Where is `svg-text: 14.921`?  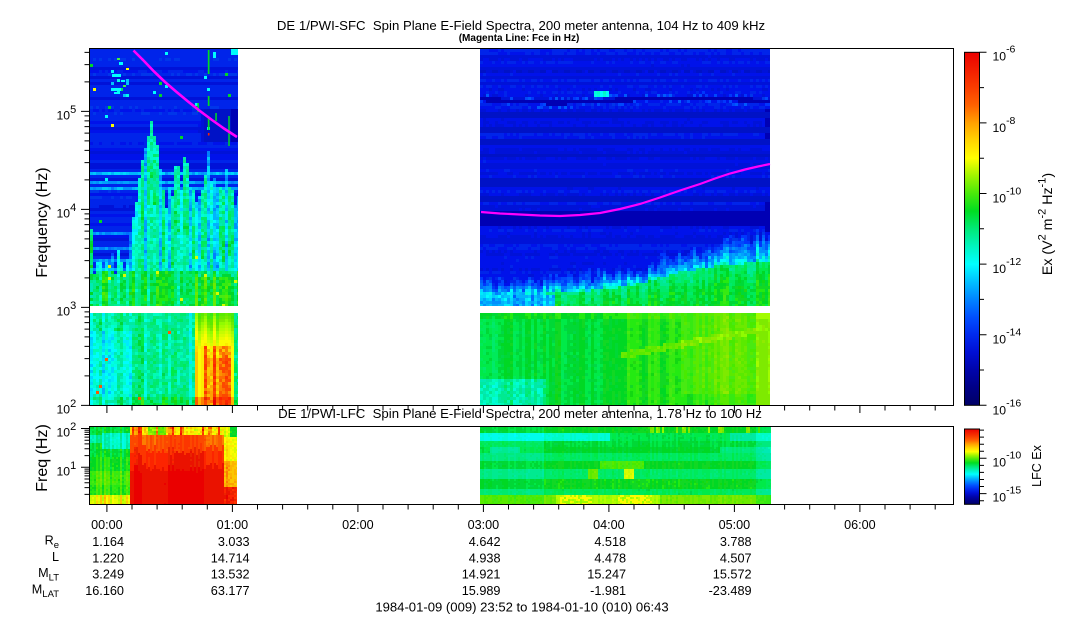 svg-text: 14.921 is located at coordinates (481, 575).